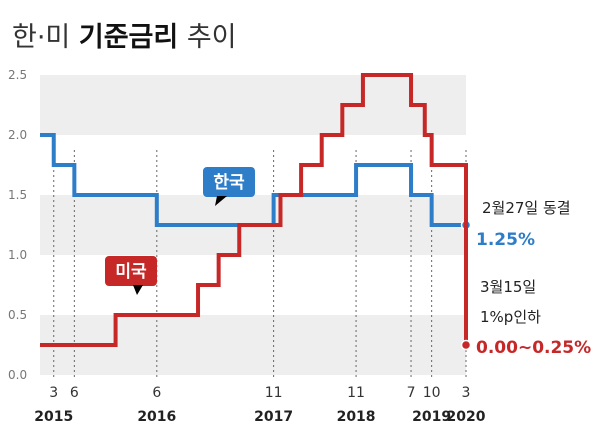 Image resolution: width=605 pixels, height=428 pixels. Describe the element at coordinates (17, 375) in the screenshot. I see `y-tick-label: 0.0` at that location.